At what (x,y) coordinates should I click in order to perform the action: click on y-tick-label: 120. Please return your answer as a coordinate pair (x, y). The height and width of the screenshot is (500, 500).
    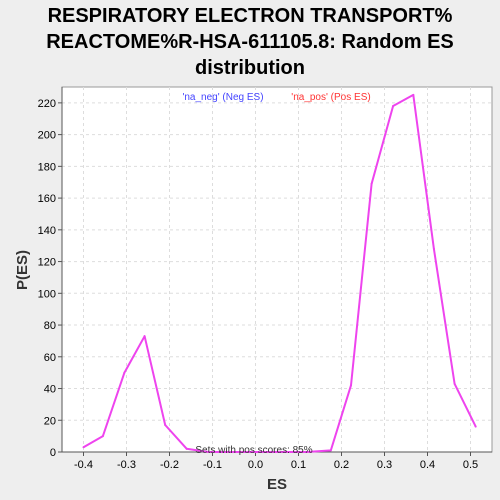
    Looking at the image, I should click on (47, 263).